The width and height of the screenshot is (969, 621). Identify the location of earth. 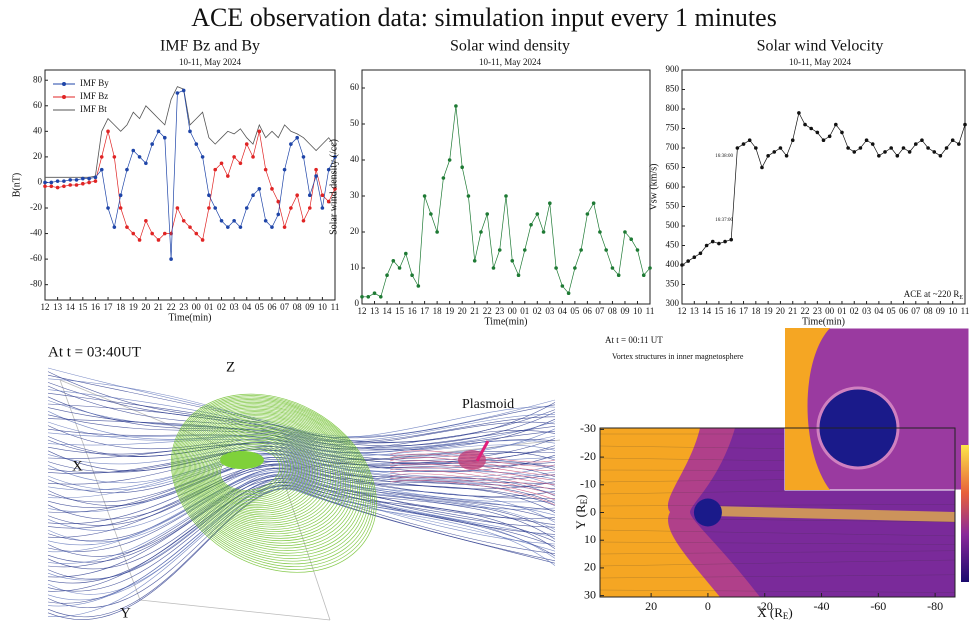
(242, 460).